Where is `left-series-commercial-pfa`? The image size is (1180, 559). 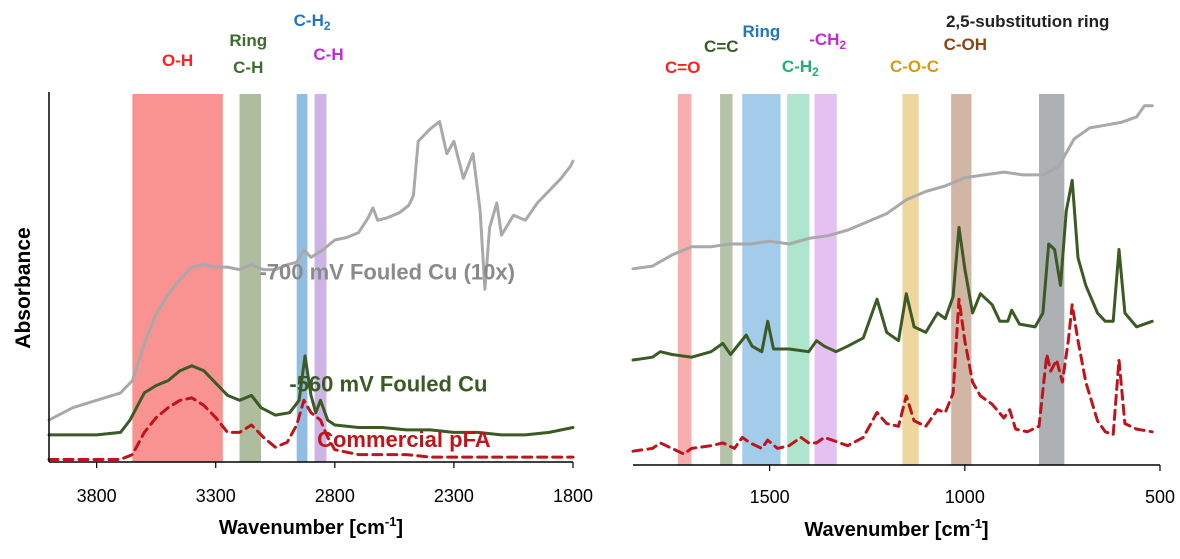
left-series-commercial-pfa is located at coordinates (311, 428).